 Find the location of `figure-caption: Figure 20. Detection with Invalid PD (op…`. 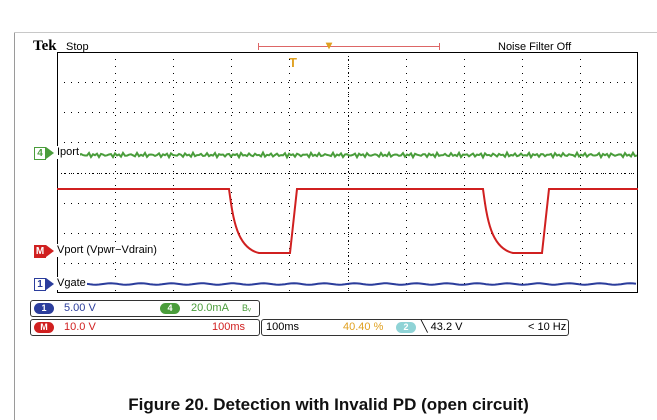

figure-caption: Figure 20. Detection with Invalid PD (op… is located at coordinates (328, 404).